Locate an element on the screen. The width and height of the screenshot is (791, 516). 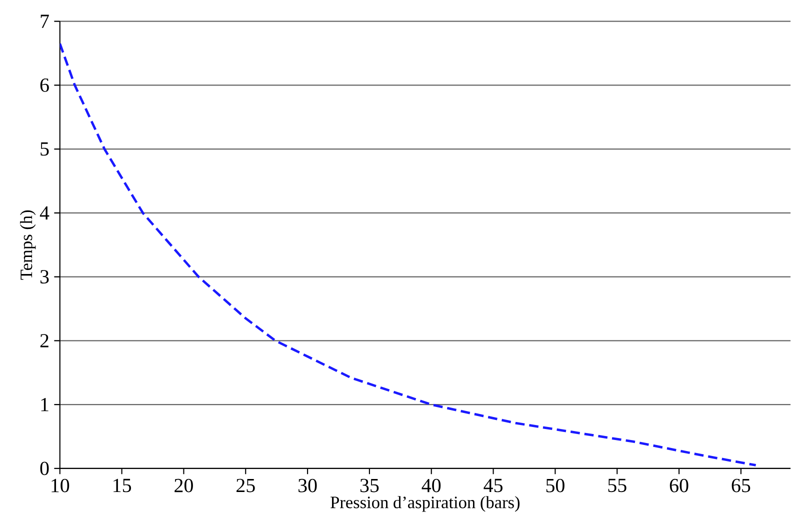
x-tick-label: 15 is located at coordinates (123, 485).